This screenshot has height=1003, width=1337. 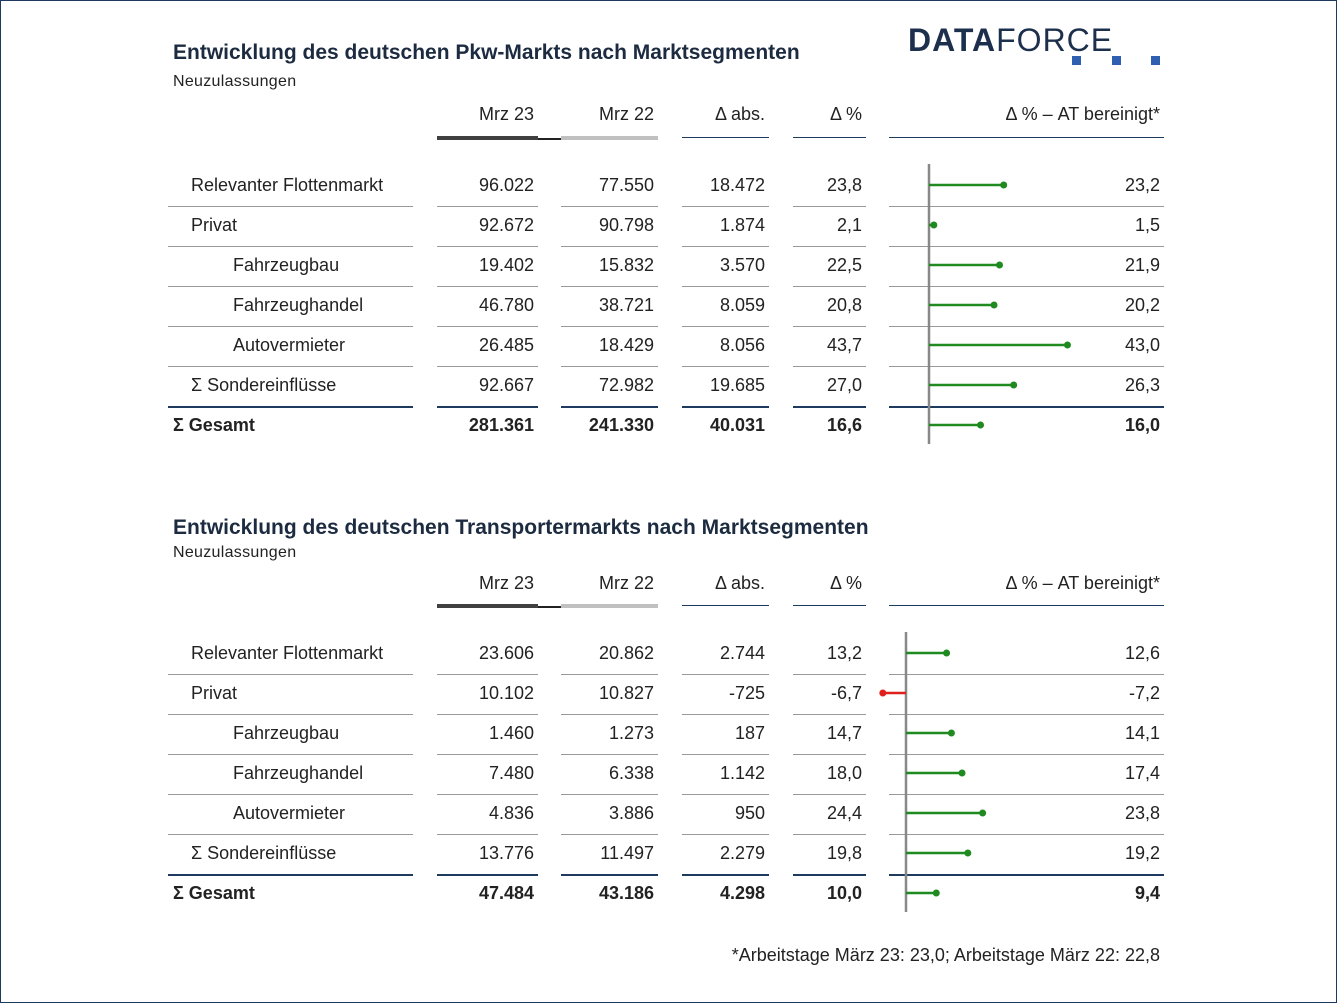 What do you see at coordinates (742, 305) in the screenshot?
I see `cell-abs: 8.059` at bounding box center [742, 305].